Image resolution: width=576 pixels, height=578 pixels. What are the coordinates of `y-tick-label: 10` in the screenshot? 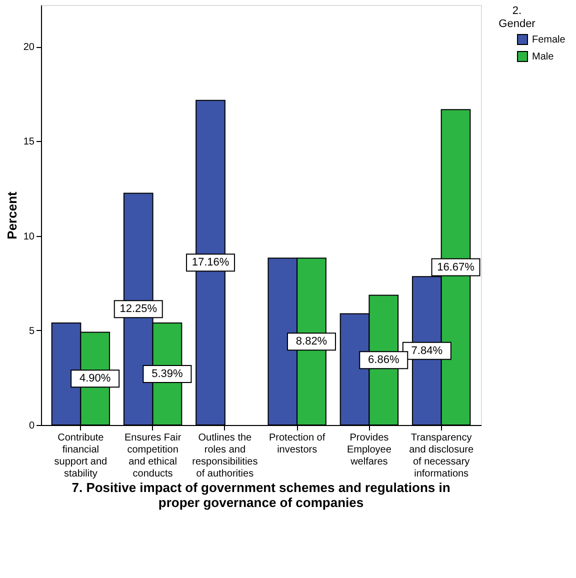 It's located at (29, 236).